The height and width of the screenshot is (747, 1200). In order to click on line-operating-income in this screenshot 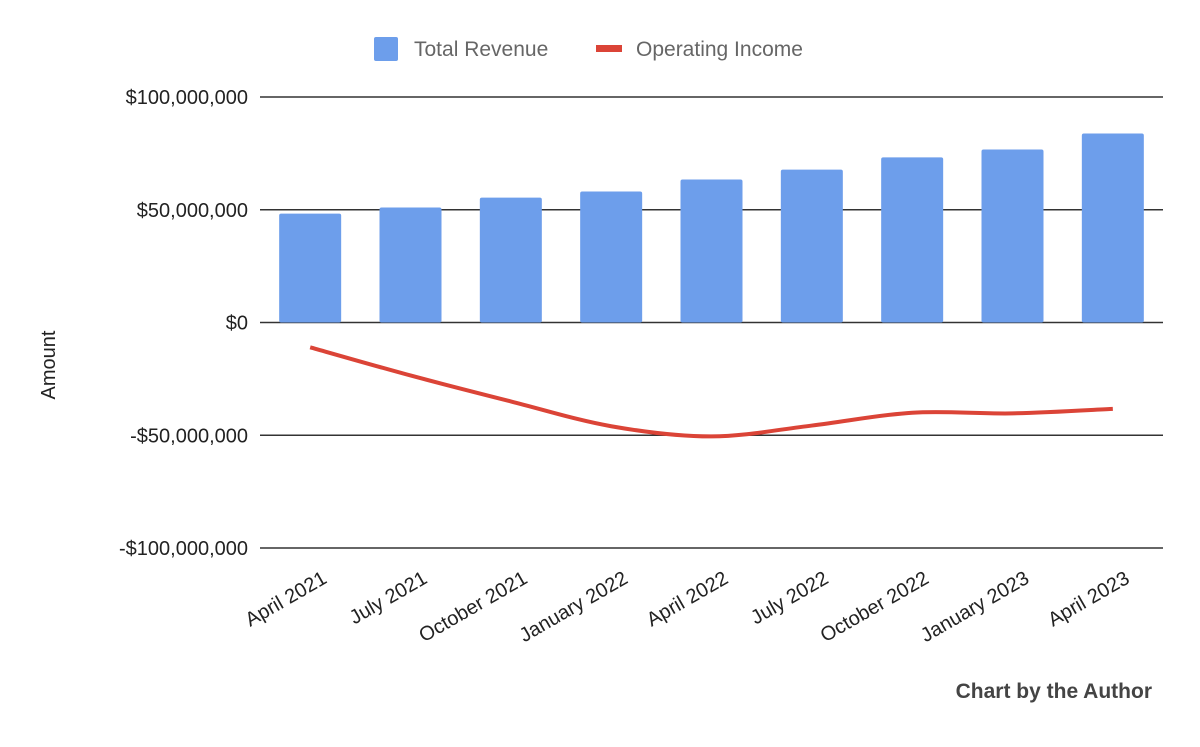, I will do `click(711, 392)`.